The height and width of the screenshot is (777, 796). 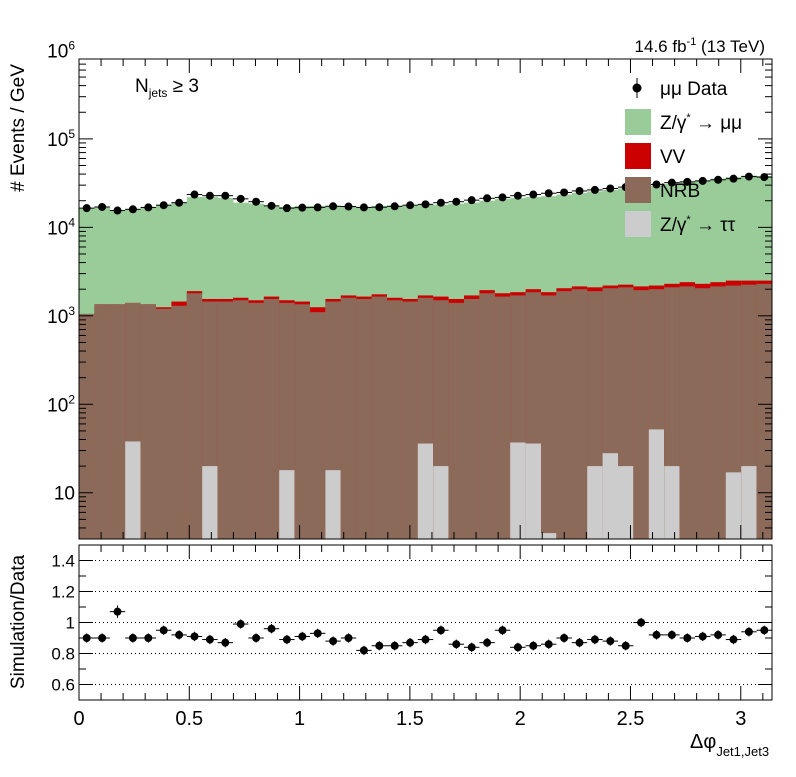 What do you see at coordinates (637, 88) in the screenshot?
I see `legend-data-marker` at bounding box center [637, 88].